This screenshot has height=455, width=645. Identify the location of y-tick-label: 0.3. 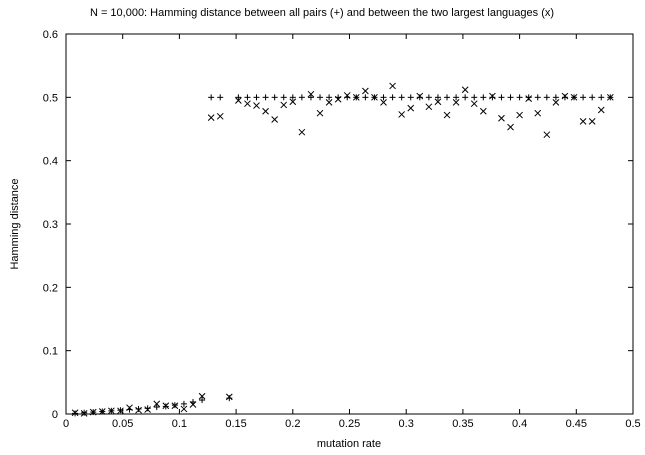
(50, 225).